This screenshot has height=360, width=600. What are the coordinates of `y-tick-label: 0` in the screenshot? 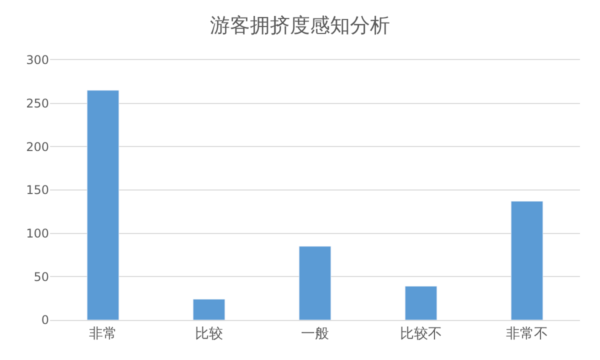 It's located at (45, 320).